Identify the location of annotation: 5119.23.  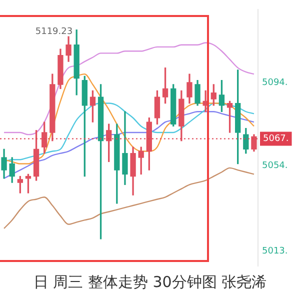
(54, 32).